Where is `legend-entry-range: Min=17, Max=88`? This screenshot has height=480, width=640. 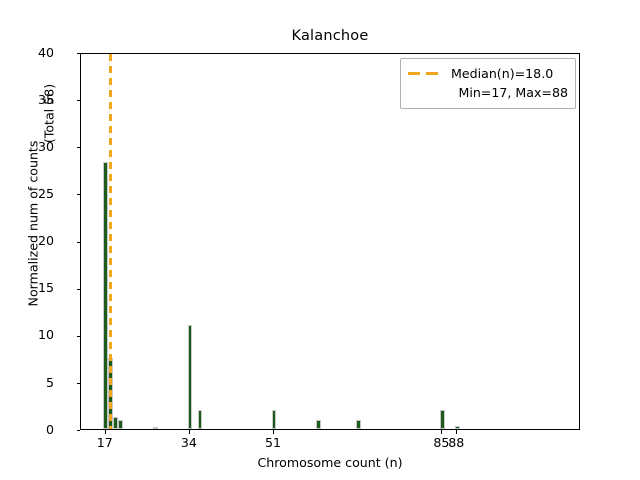
legend-entry-range: Min=17, Max=88 is located at coordinates (488, 92).